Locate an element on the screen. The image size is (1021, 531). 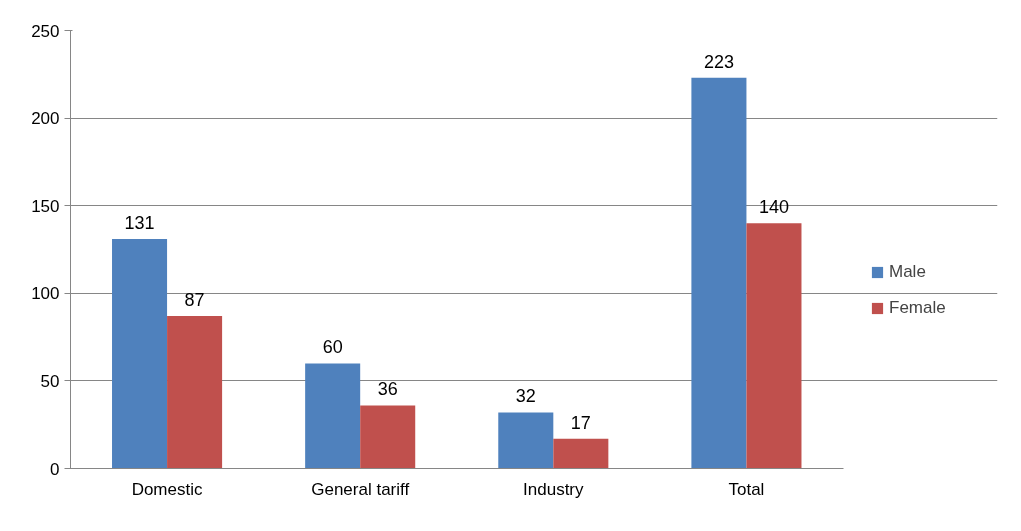
y-tick-label: 50 is located at coordinates (50, 381).